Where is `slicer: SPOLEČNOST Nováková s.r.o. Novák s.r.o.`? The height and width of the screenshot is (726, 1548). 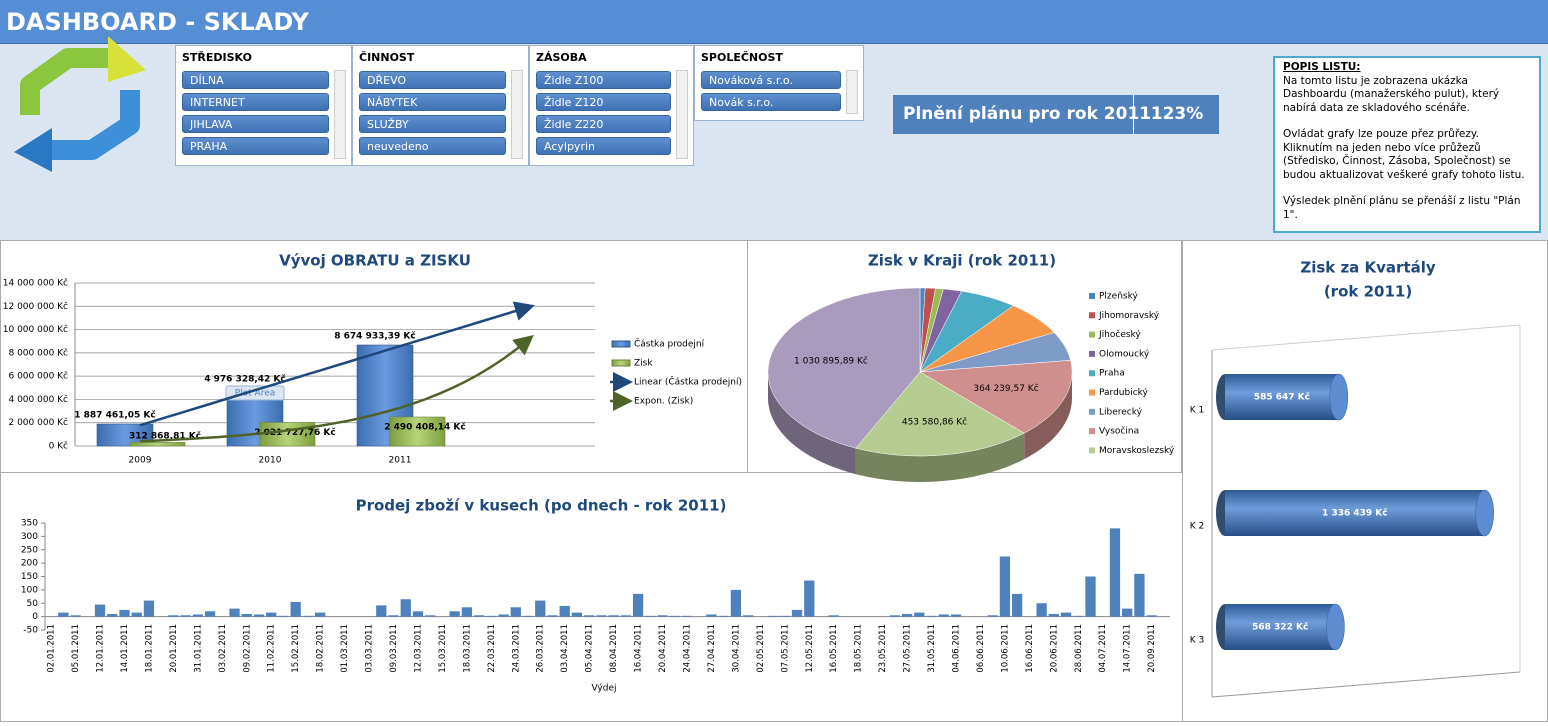 slicer: SPOLEČNOST Nováková s.r.o. Novák s.r.o. is located at coordinates (779, 83).